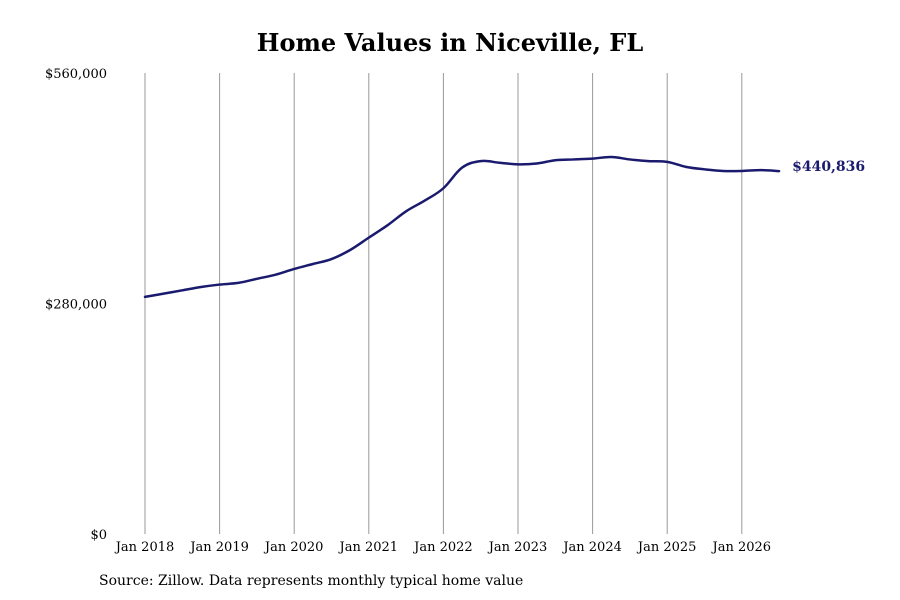 This screenshot has width=900, height=600. I want to click on end-label-layer: $440,836, so click(828, 167).